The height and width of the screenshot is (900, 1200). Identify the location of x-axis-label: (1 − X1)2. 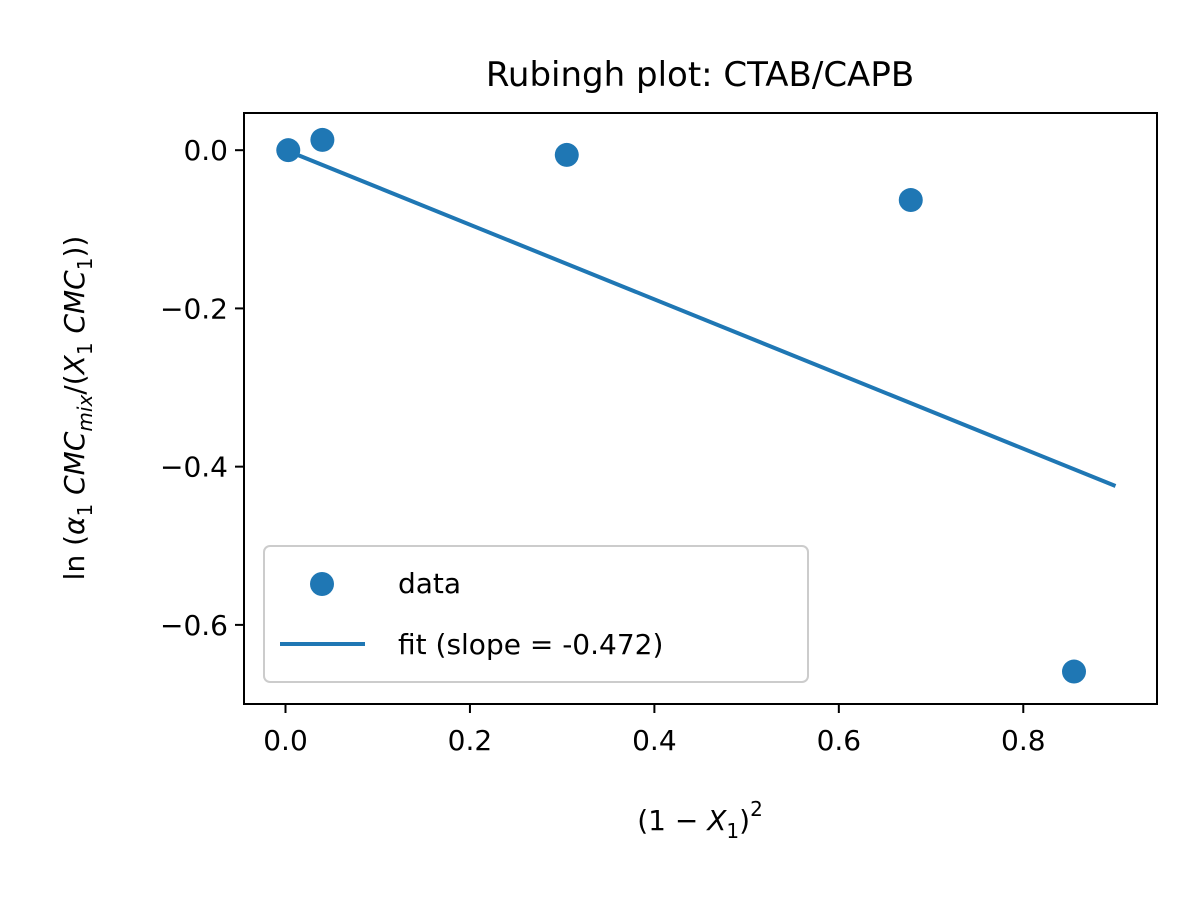
(700, 820).